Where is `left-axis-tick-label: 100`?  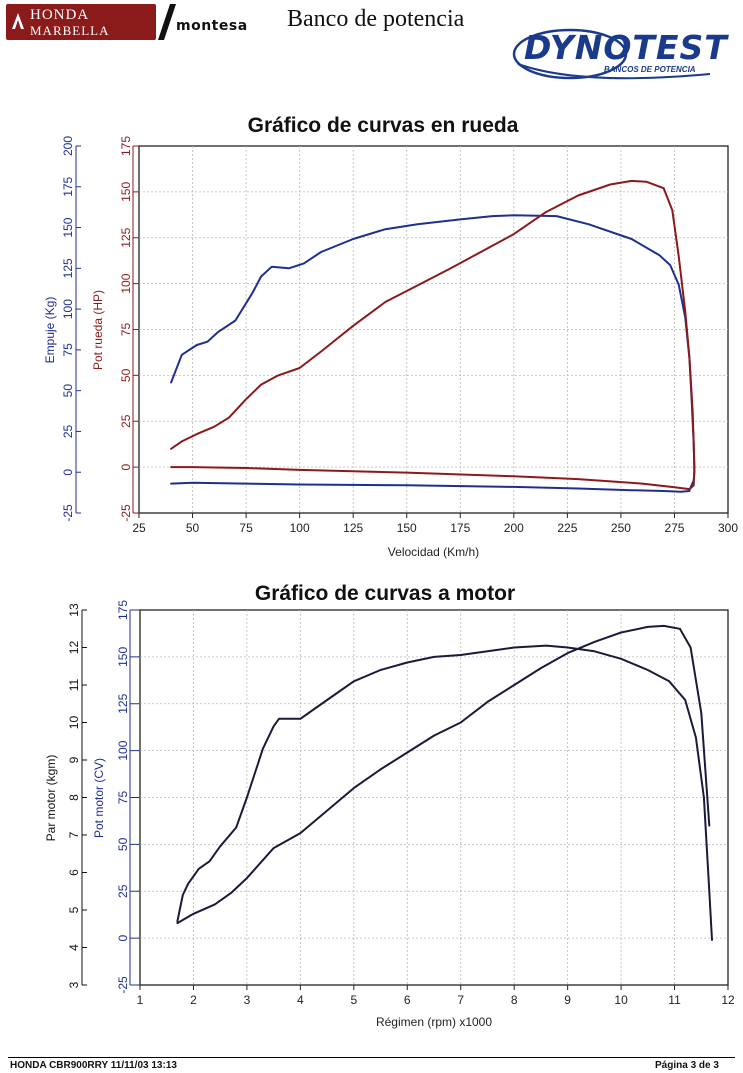 left-axis-tick-label: 100 is located at coordinates (68, 309).